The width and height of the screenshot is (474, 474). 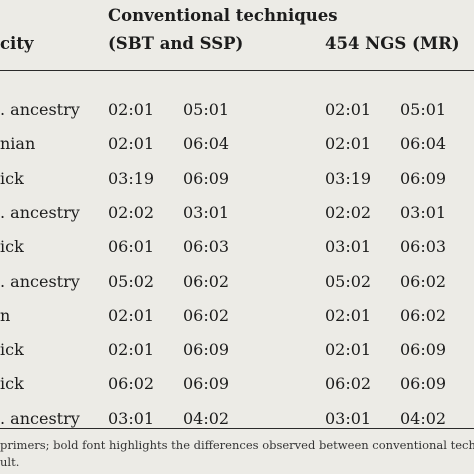 I want to click on conventional-allele2-cell: 06:04, so click(x=206, y=143).